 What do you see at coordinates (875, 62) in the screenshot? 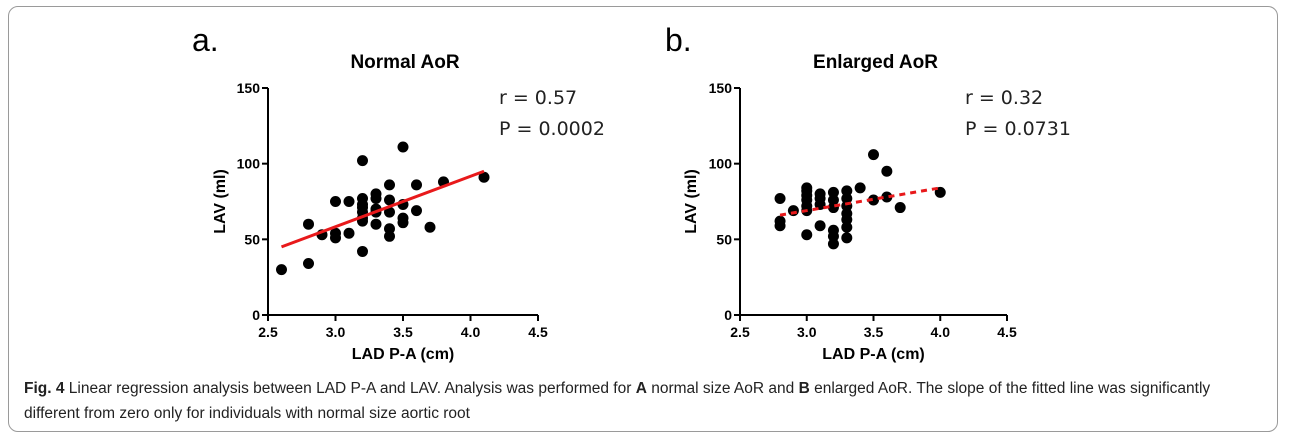
I see `chart-title: Enlarged AoR` at bounding box center [875, 62].